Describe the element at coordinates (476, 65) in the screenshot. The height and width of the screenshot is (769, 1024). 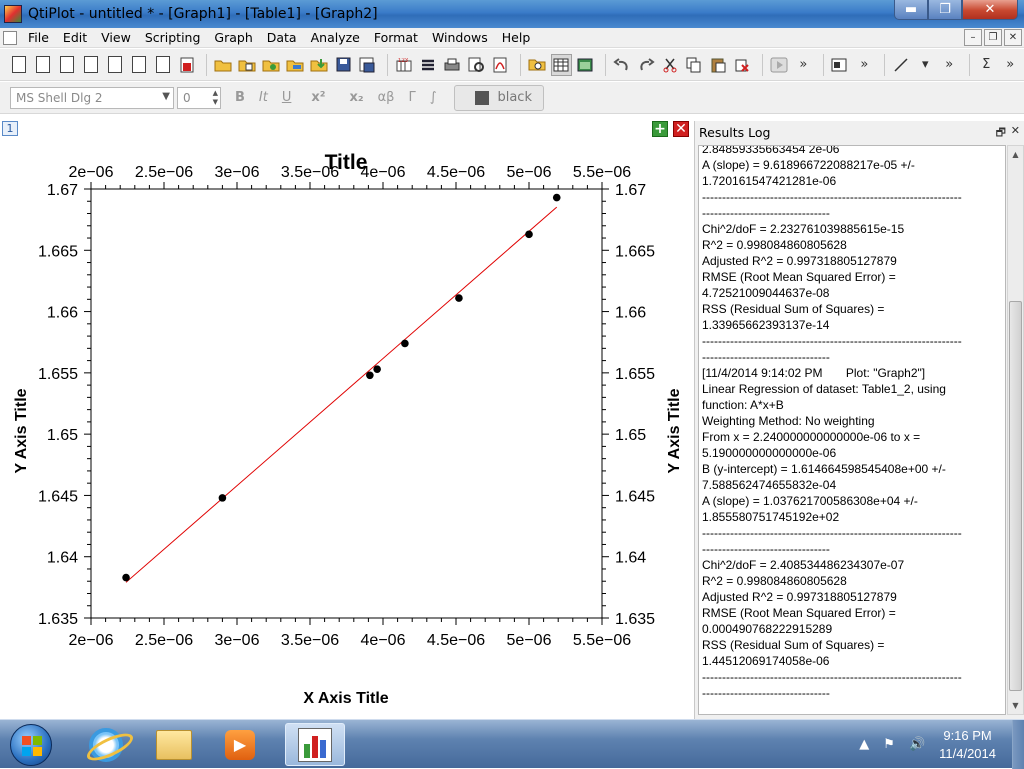
I see `print-preview-icon` at that location.